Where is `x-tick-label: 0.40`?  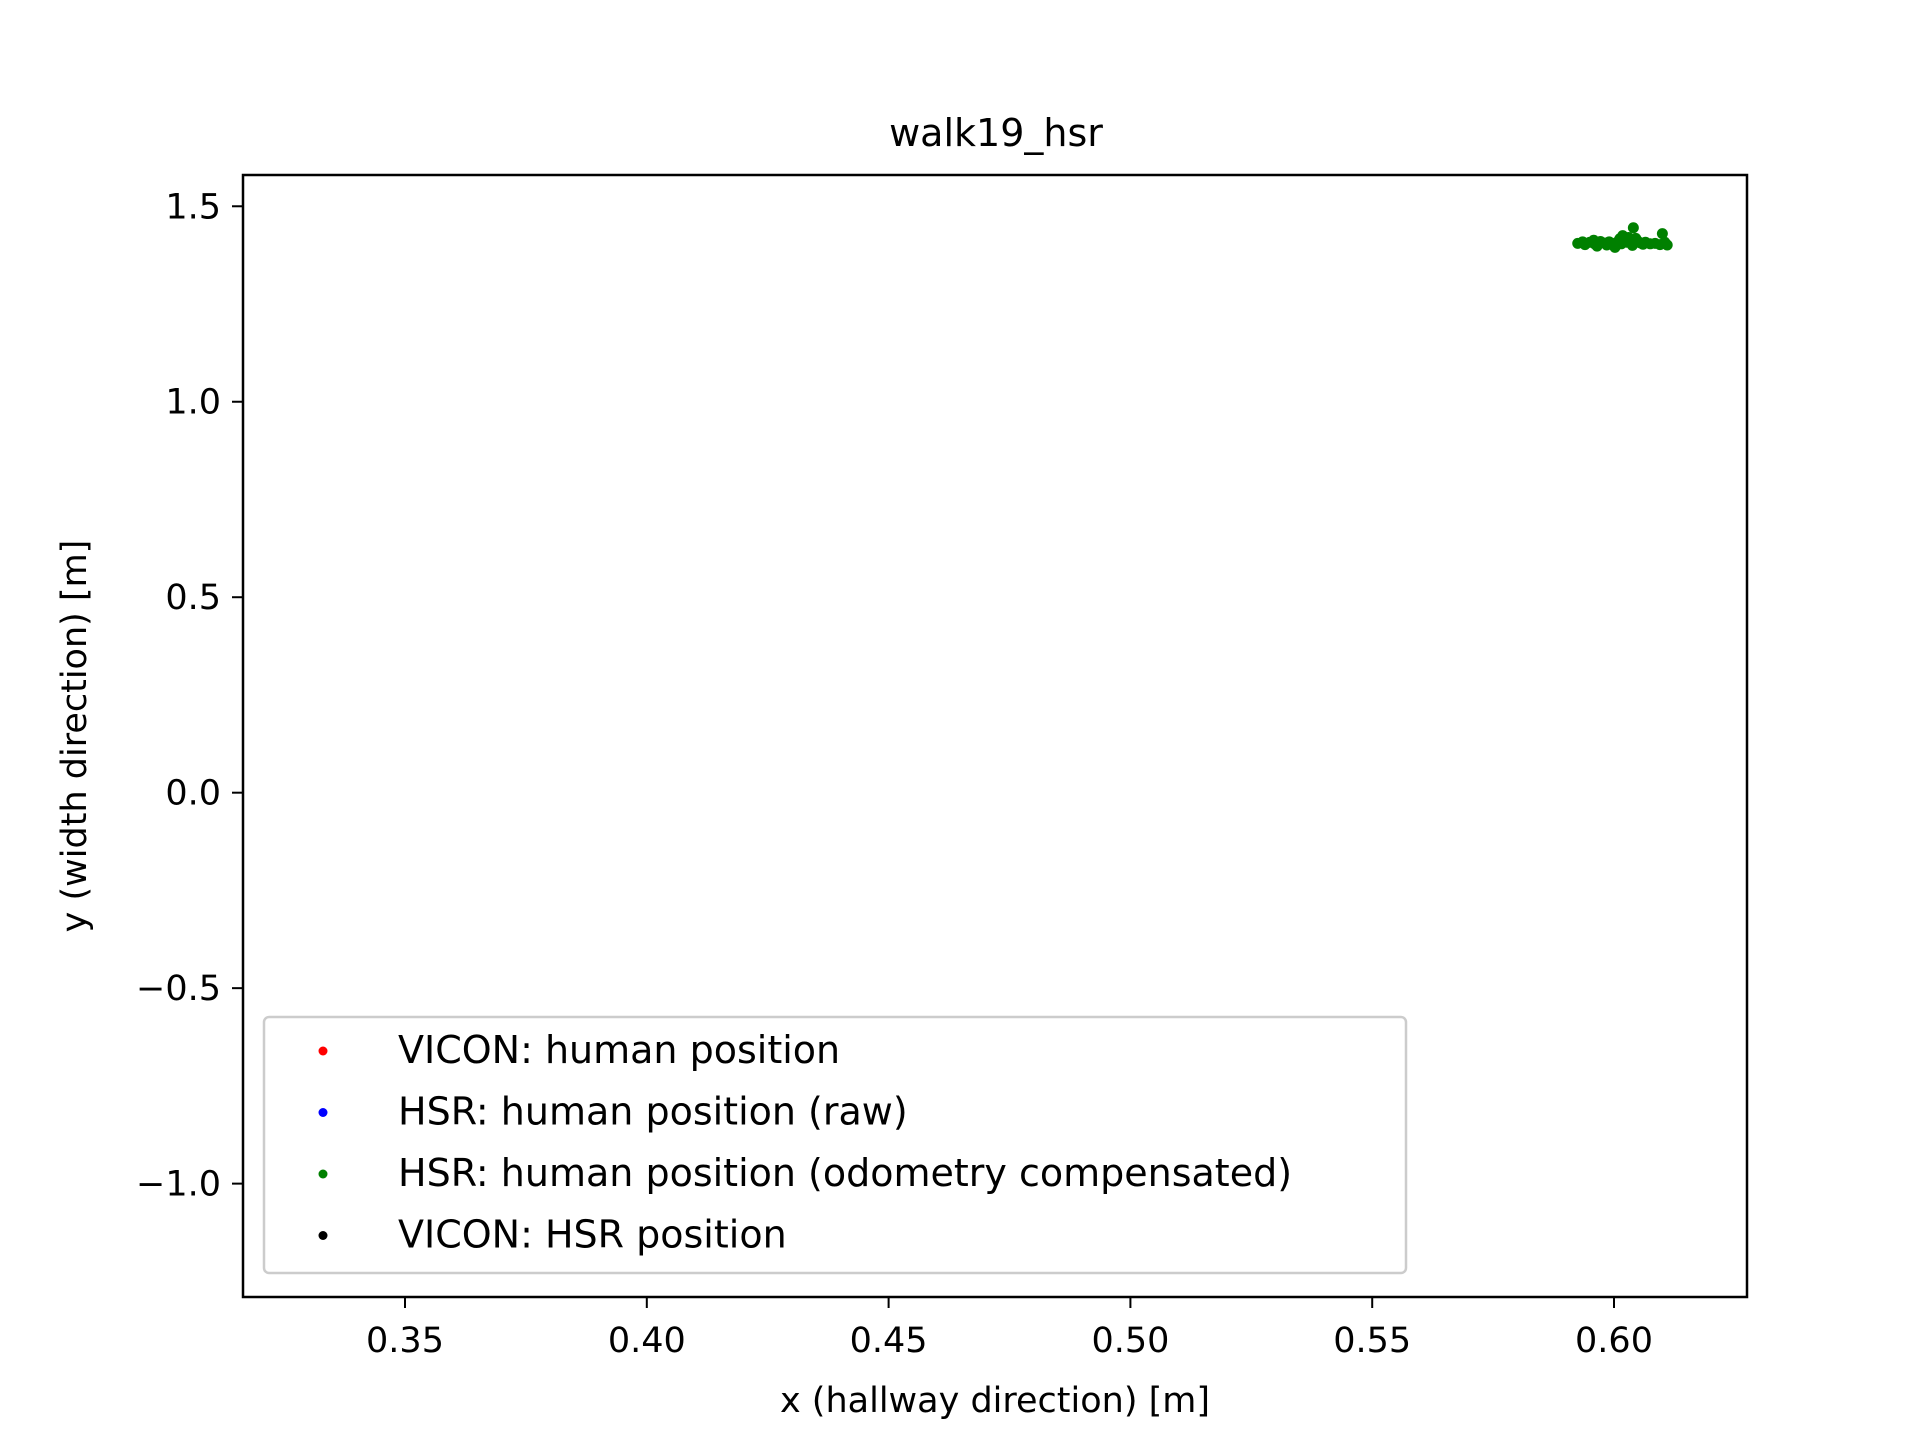 x-tick-label: 0.40 is located at coordinates (647, 1341).